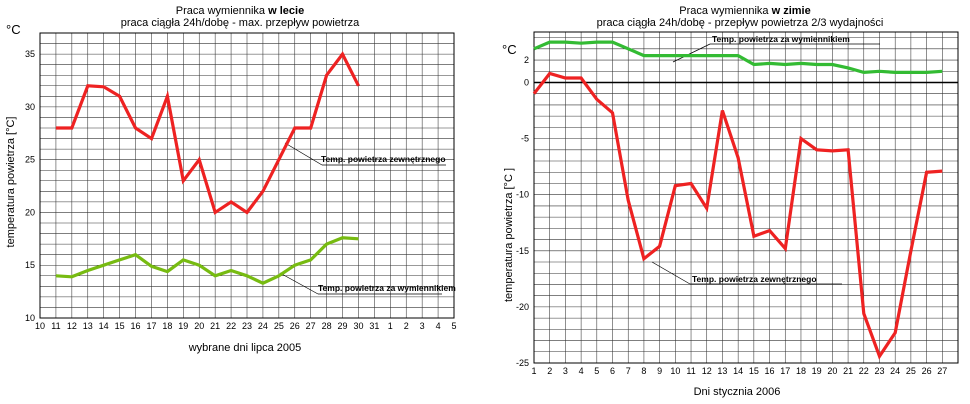 This screenshot has width=970, height=404. Describe the element at coordinates (522, 211) in the screenshot. I see `winter-y-tick-labels: 2 0 -5 -10 -15 -20 -25` at that location.